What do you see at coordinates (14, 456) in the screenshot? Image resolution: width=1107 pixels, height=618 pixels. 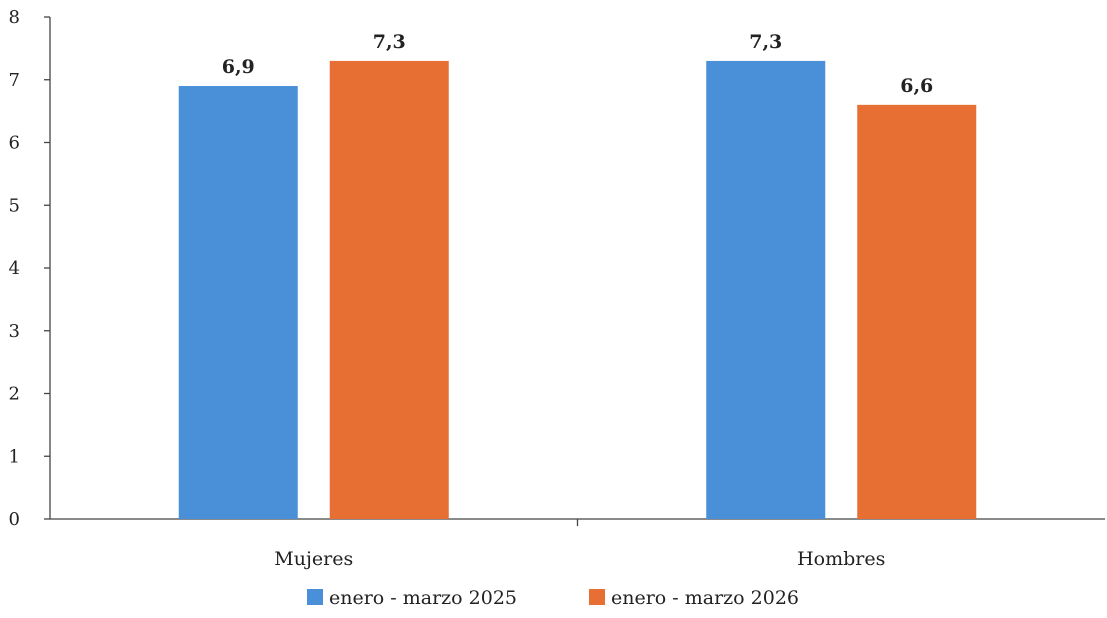 I see `y-tick-label: 1` at bounding box center [14, 456].